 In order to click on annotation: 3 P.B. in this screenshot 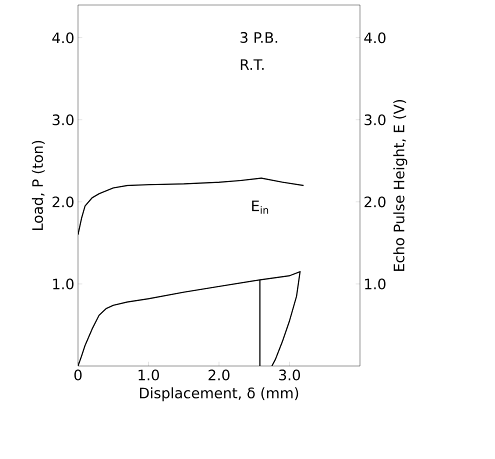, I will do `click(259, 37)`.